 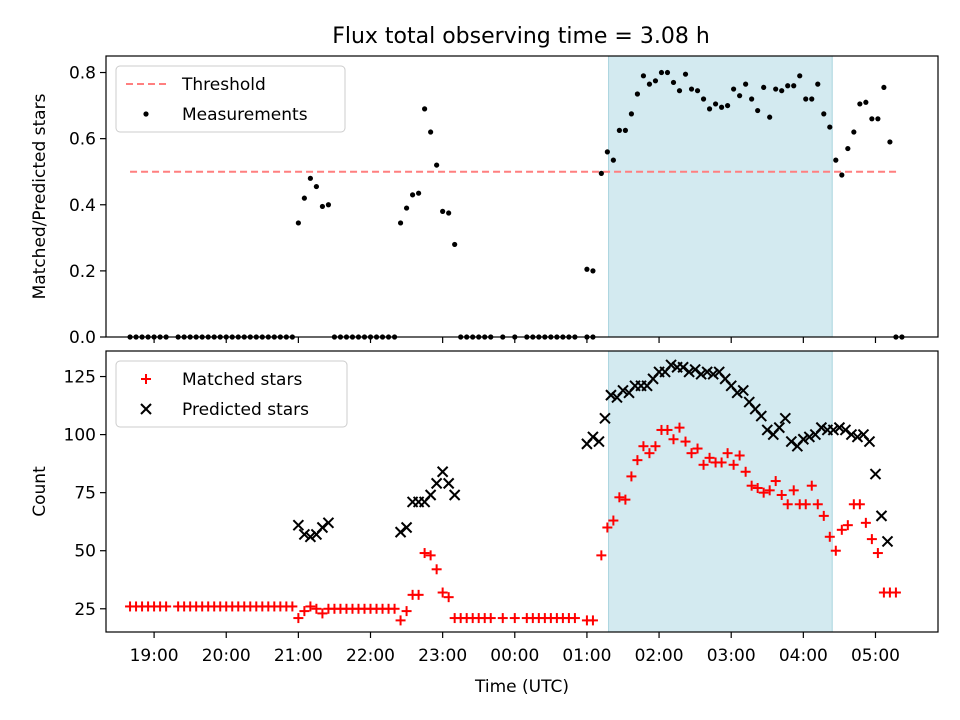 I want to click on y-axis-label: Matched/Predicted stars, so click(x=40, y=196).